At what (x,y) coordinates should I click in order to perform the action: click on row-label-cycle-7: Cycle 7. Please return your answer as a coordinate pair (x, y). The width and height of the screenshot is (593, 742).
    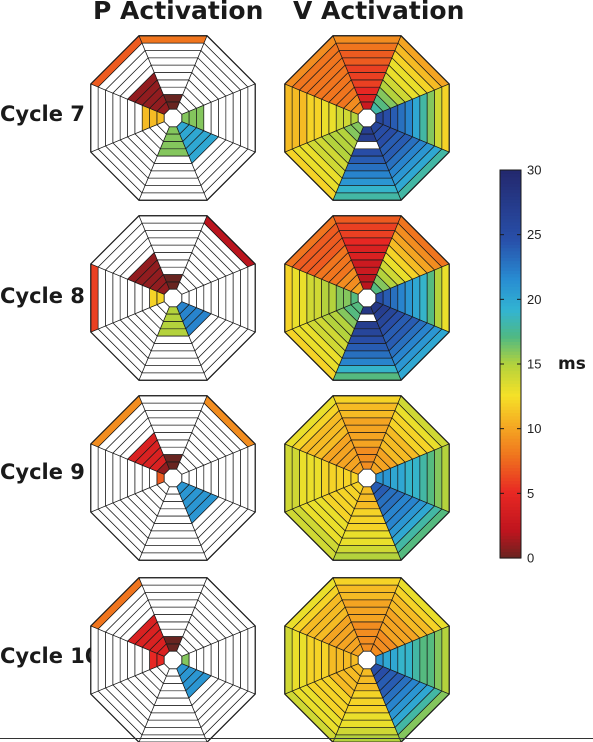
    Looking at the image, I should click on (42, 114).